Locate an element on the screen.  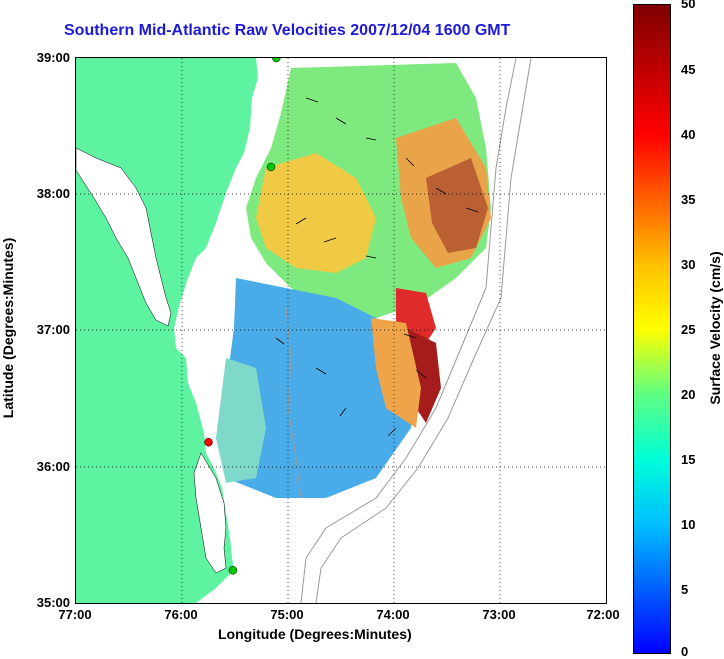
x-tick-77: 77:00 is located at coordinates (75, 614).